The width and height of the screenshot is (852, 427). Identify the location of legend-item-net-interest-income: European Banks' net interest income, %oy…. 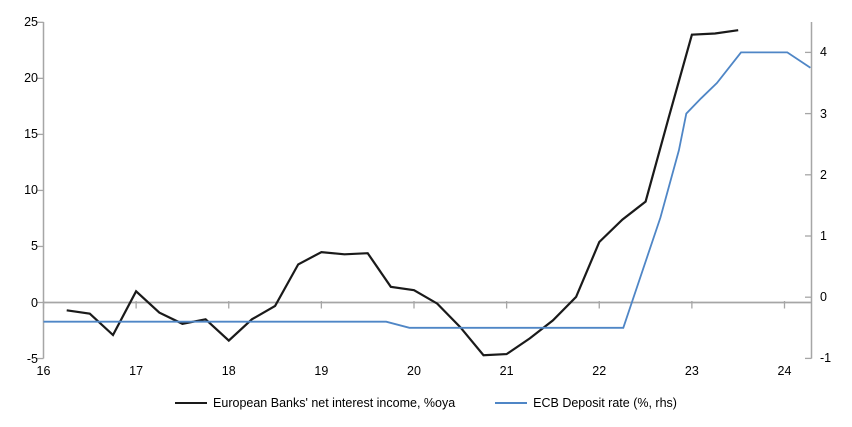
(315, 403).